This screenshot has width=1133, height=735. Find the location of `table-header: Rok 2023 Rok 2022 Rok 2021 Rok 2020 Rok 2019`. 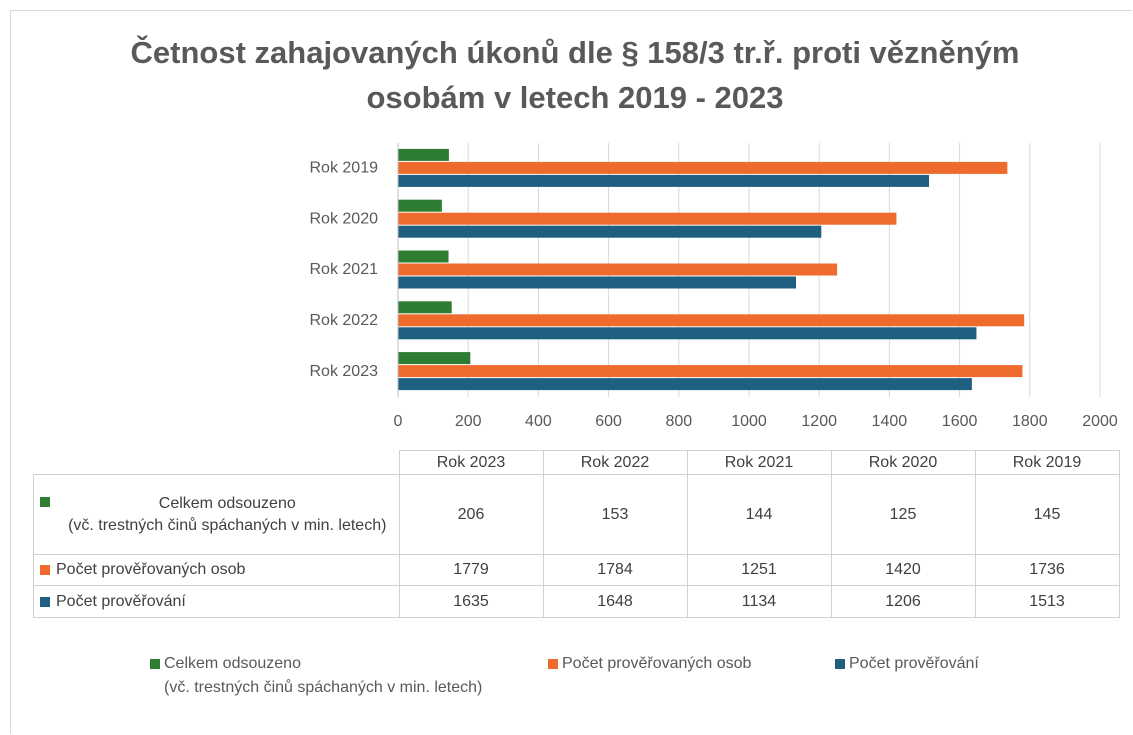

table-header: Rok 2023 Rok 2022 Rok 2021 Rok 2020 Rok 2019 is located at coordinates (577, 462).